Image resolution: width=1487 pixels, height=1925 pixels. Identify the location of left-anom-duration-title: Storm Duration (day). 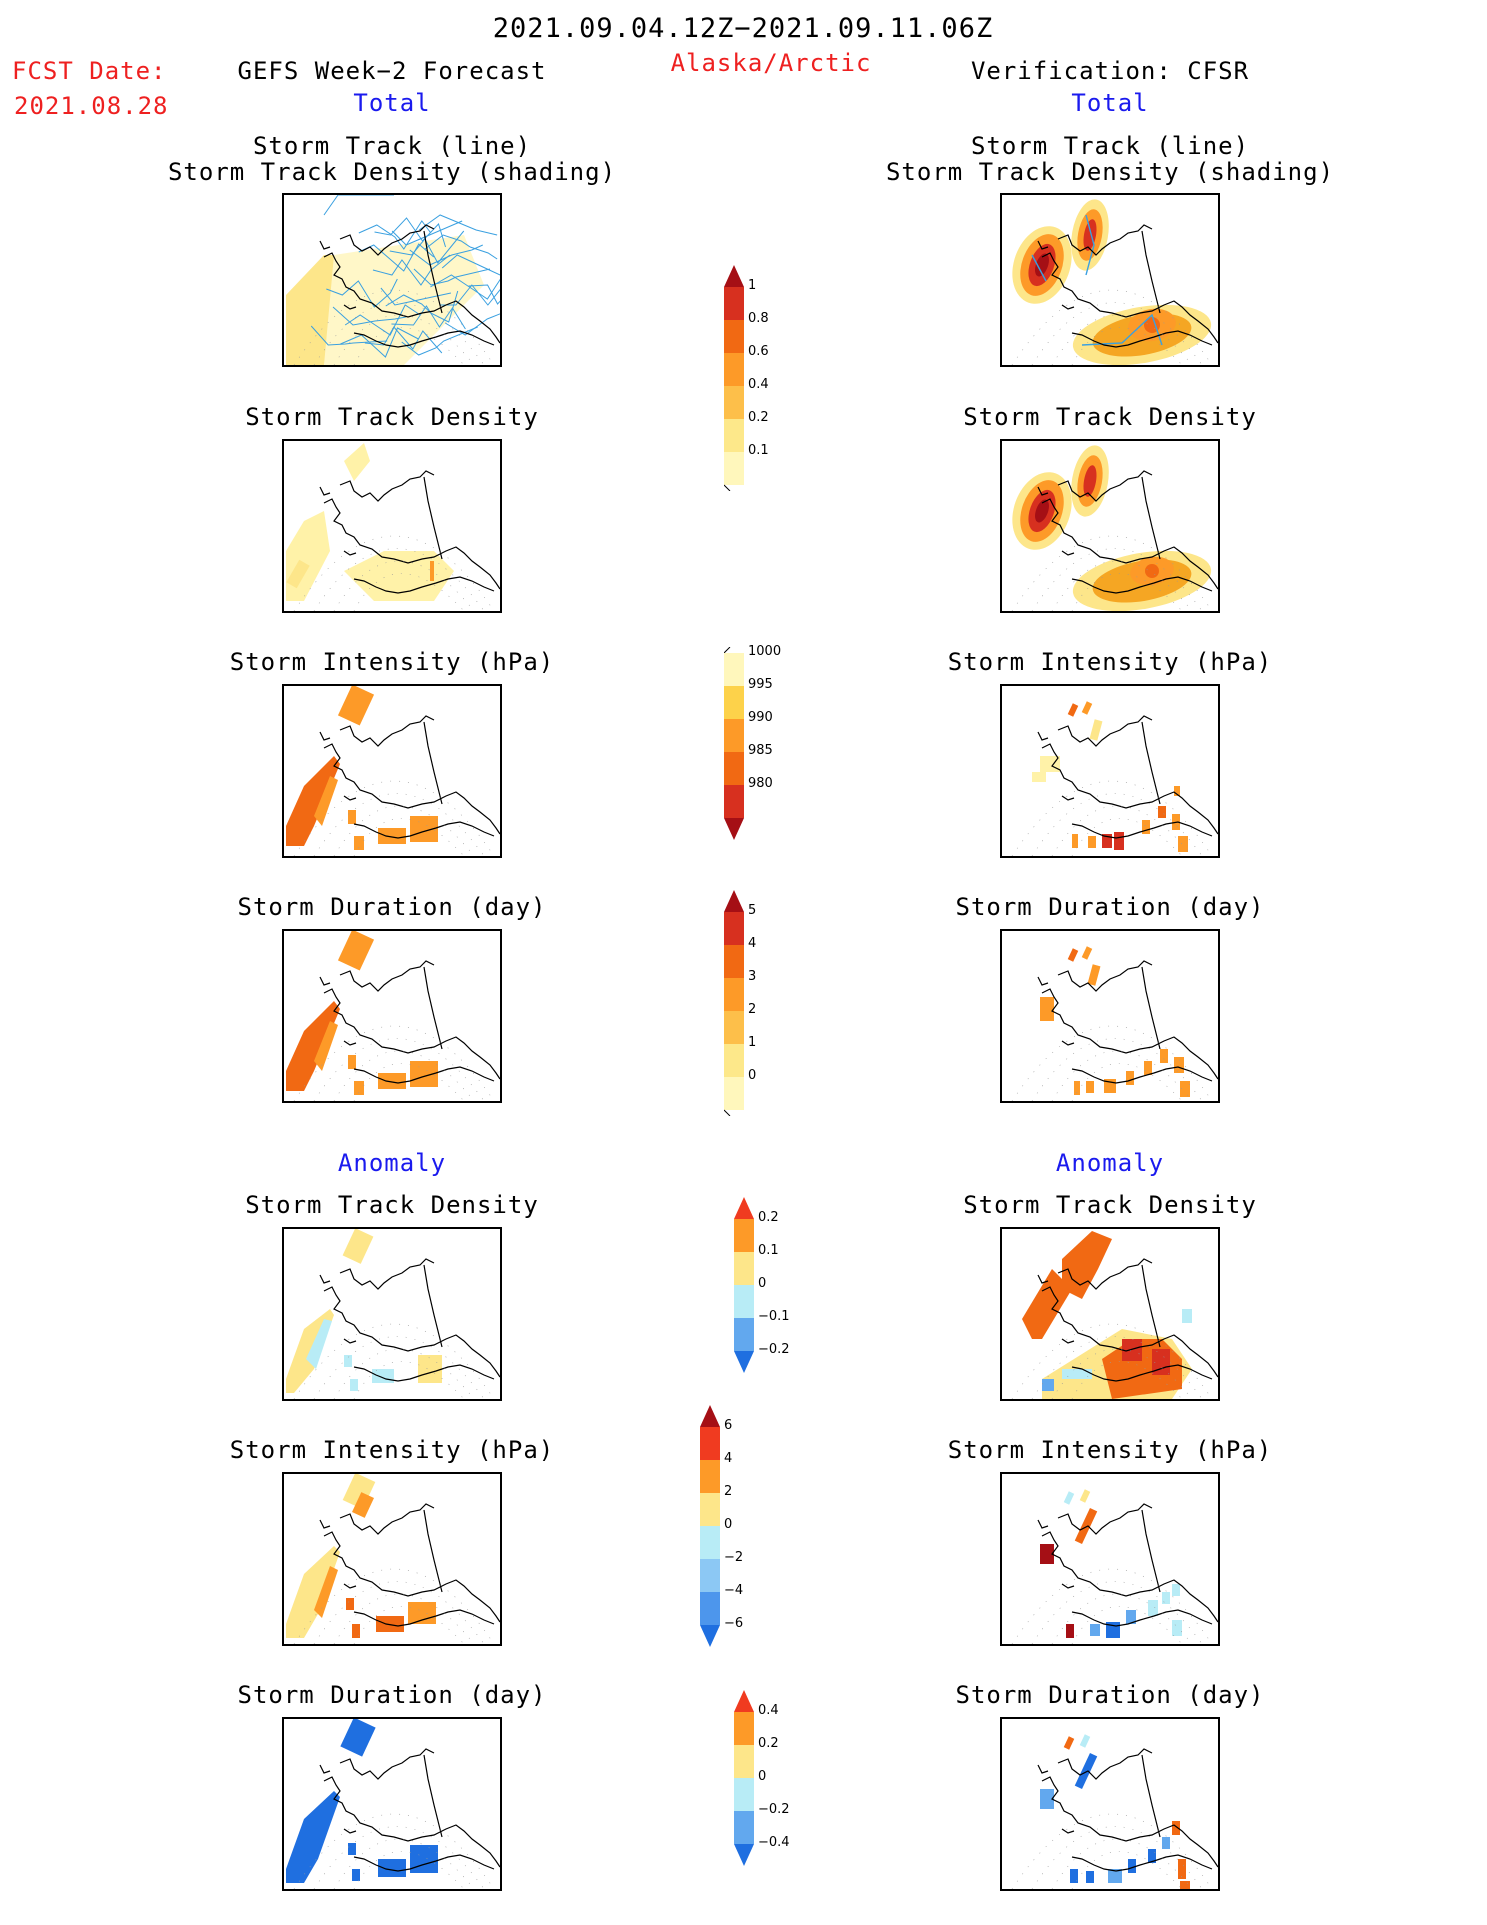
(392, 1695).